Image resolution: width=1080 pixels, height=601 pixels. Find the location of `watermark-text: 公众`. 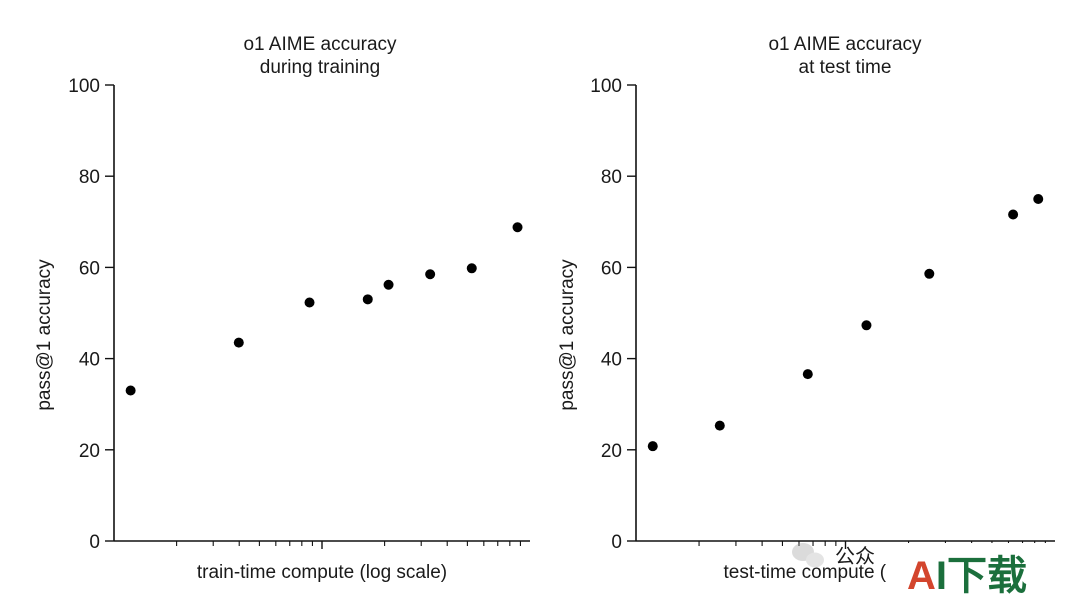

watermark-text: 公众 is located at coordinates (855, 556).